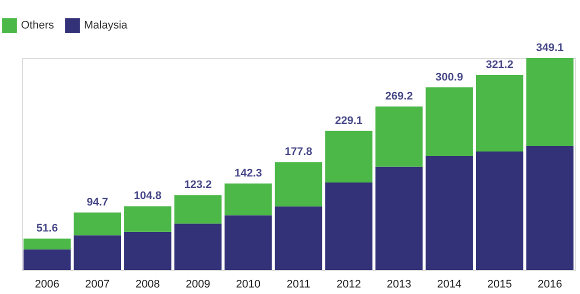  Describe the element at coordinates (449, 284) in the screenshot. I see `x-tick-label: 2014` at that location.